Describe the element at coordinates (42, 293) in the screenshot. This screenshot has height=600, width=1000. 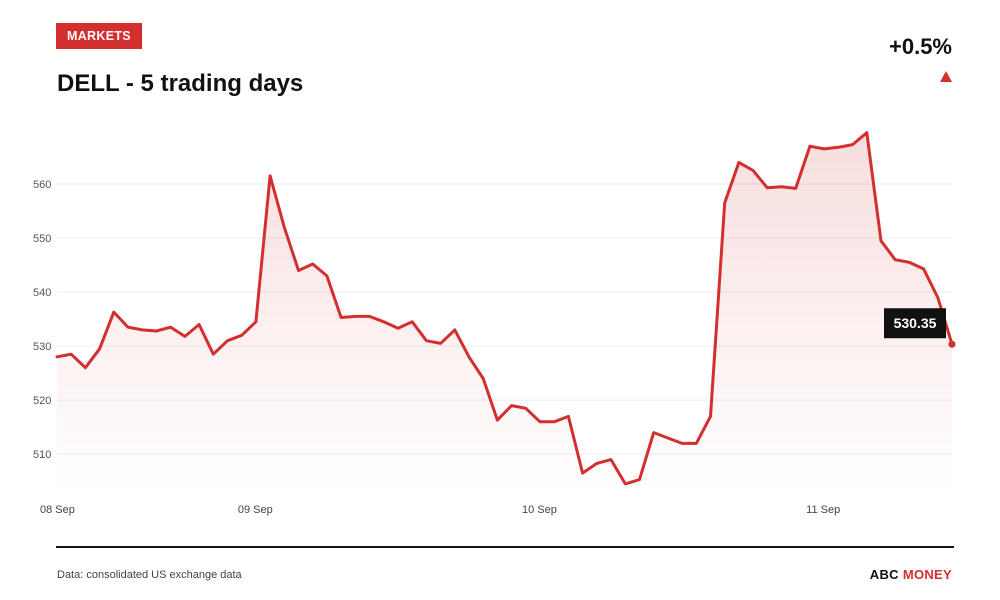
I see `y-tick-label: 540` at that location.